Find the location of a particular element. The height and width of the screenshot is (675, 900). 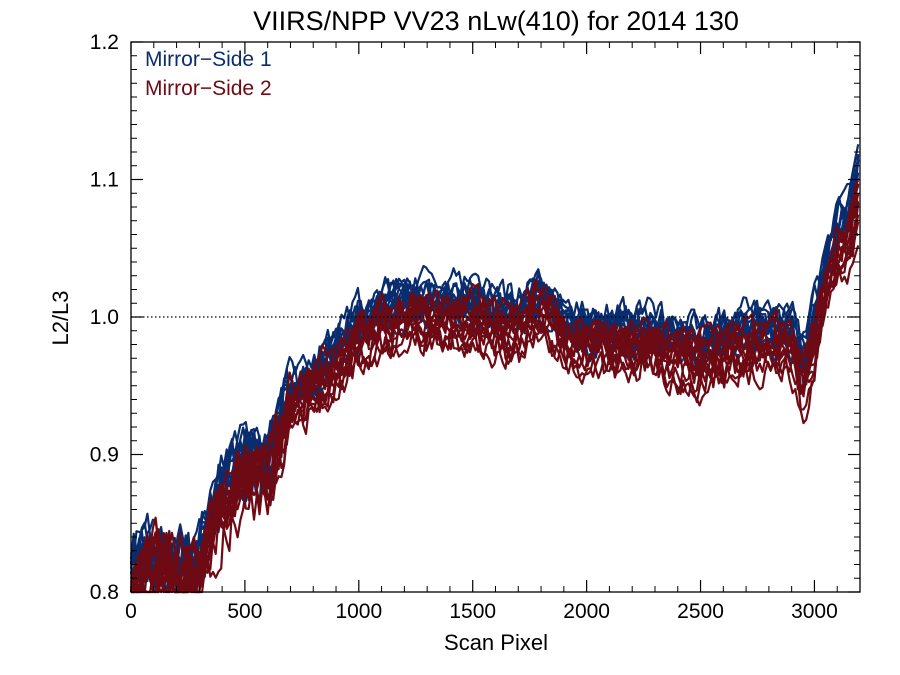

x-tick-labels: 0 500 1000 1500 2000 2500 3000 is located at coordinates (481, 611).